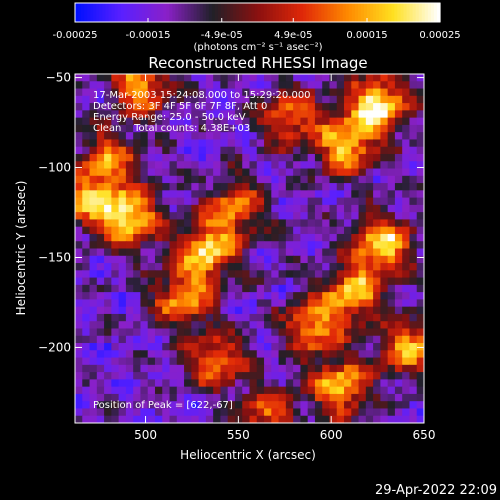 The height and width of the screenshot is (500, 500). Describe the element at coordinates (169, 117) in the screenshot. I see `info-energy-range: Energy Range: 25.0 - 50.0 keV` at that location.